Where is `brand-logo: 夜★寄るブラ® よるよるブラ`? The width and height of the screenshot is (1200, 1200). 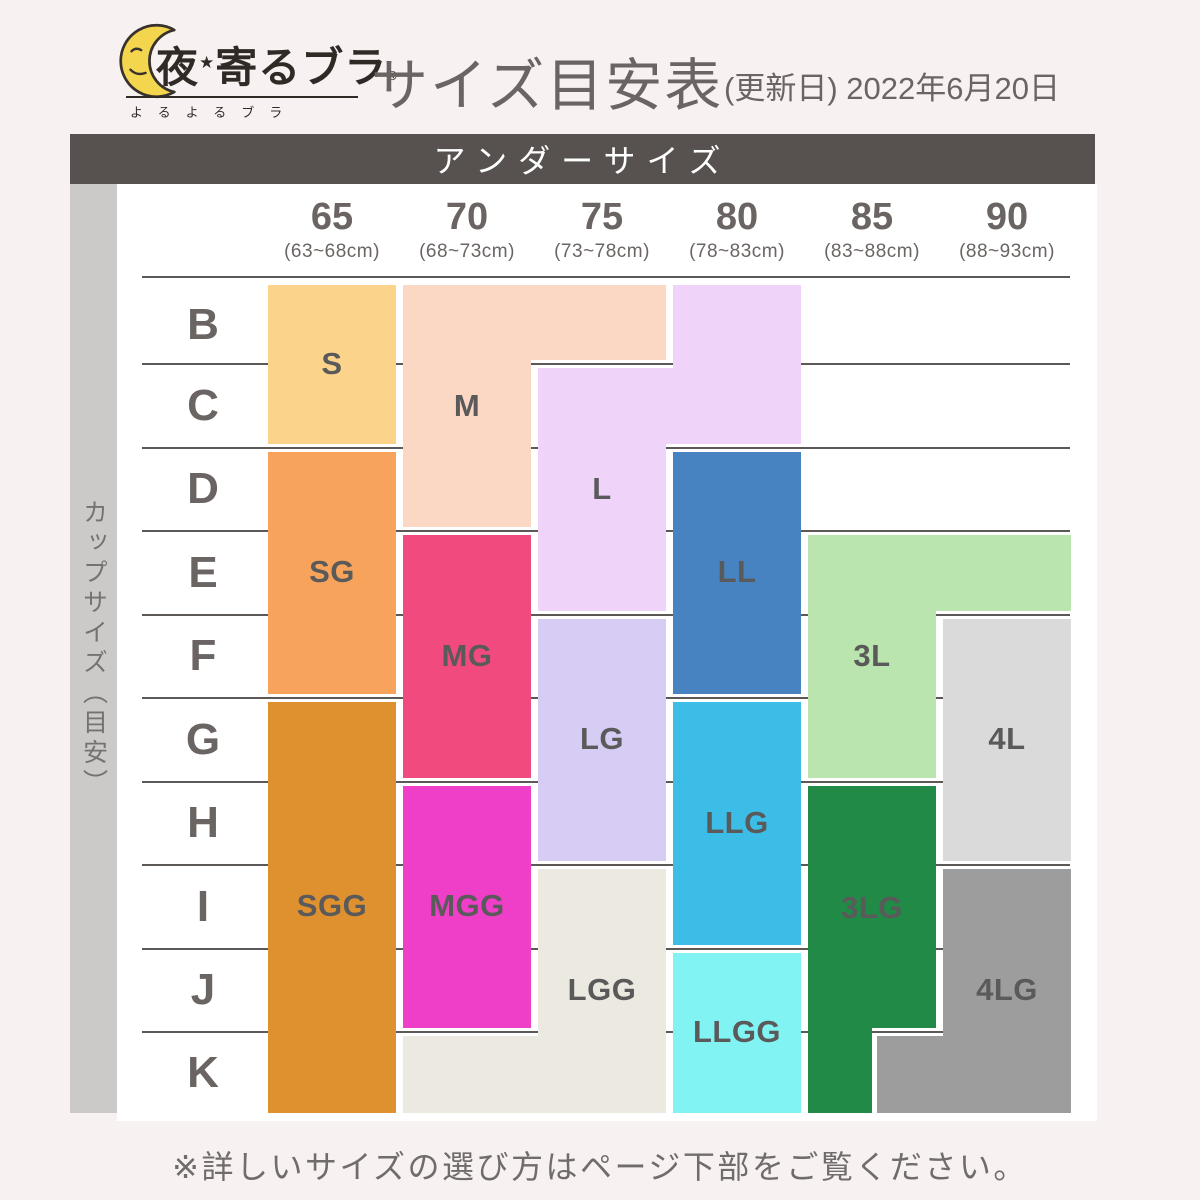
brand-logo: 夜★寄るブラ® よるよるブラ is located at coordinates (258, 71).